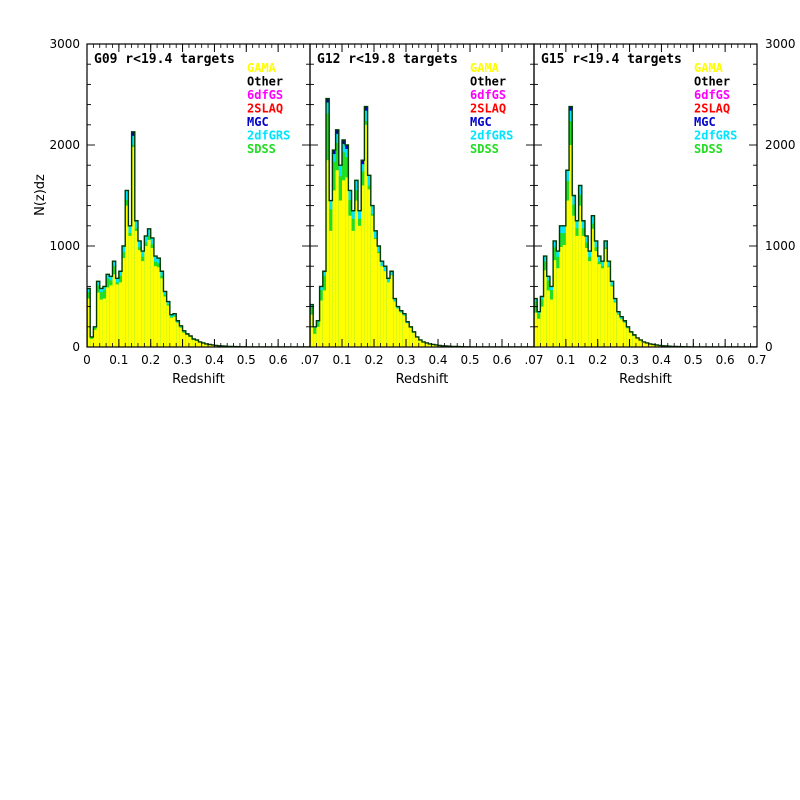 The width and height of the screenshot is (800, 800). Describe the element at coordinates (629, 360) in the screenshot. I see `x-tick-label: 0.3` at that location.